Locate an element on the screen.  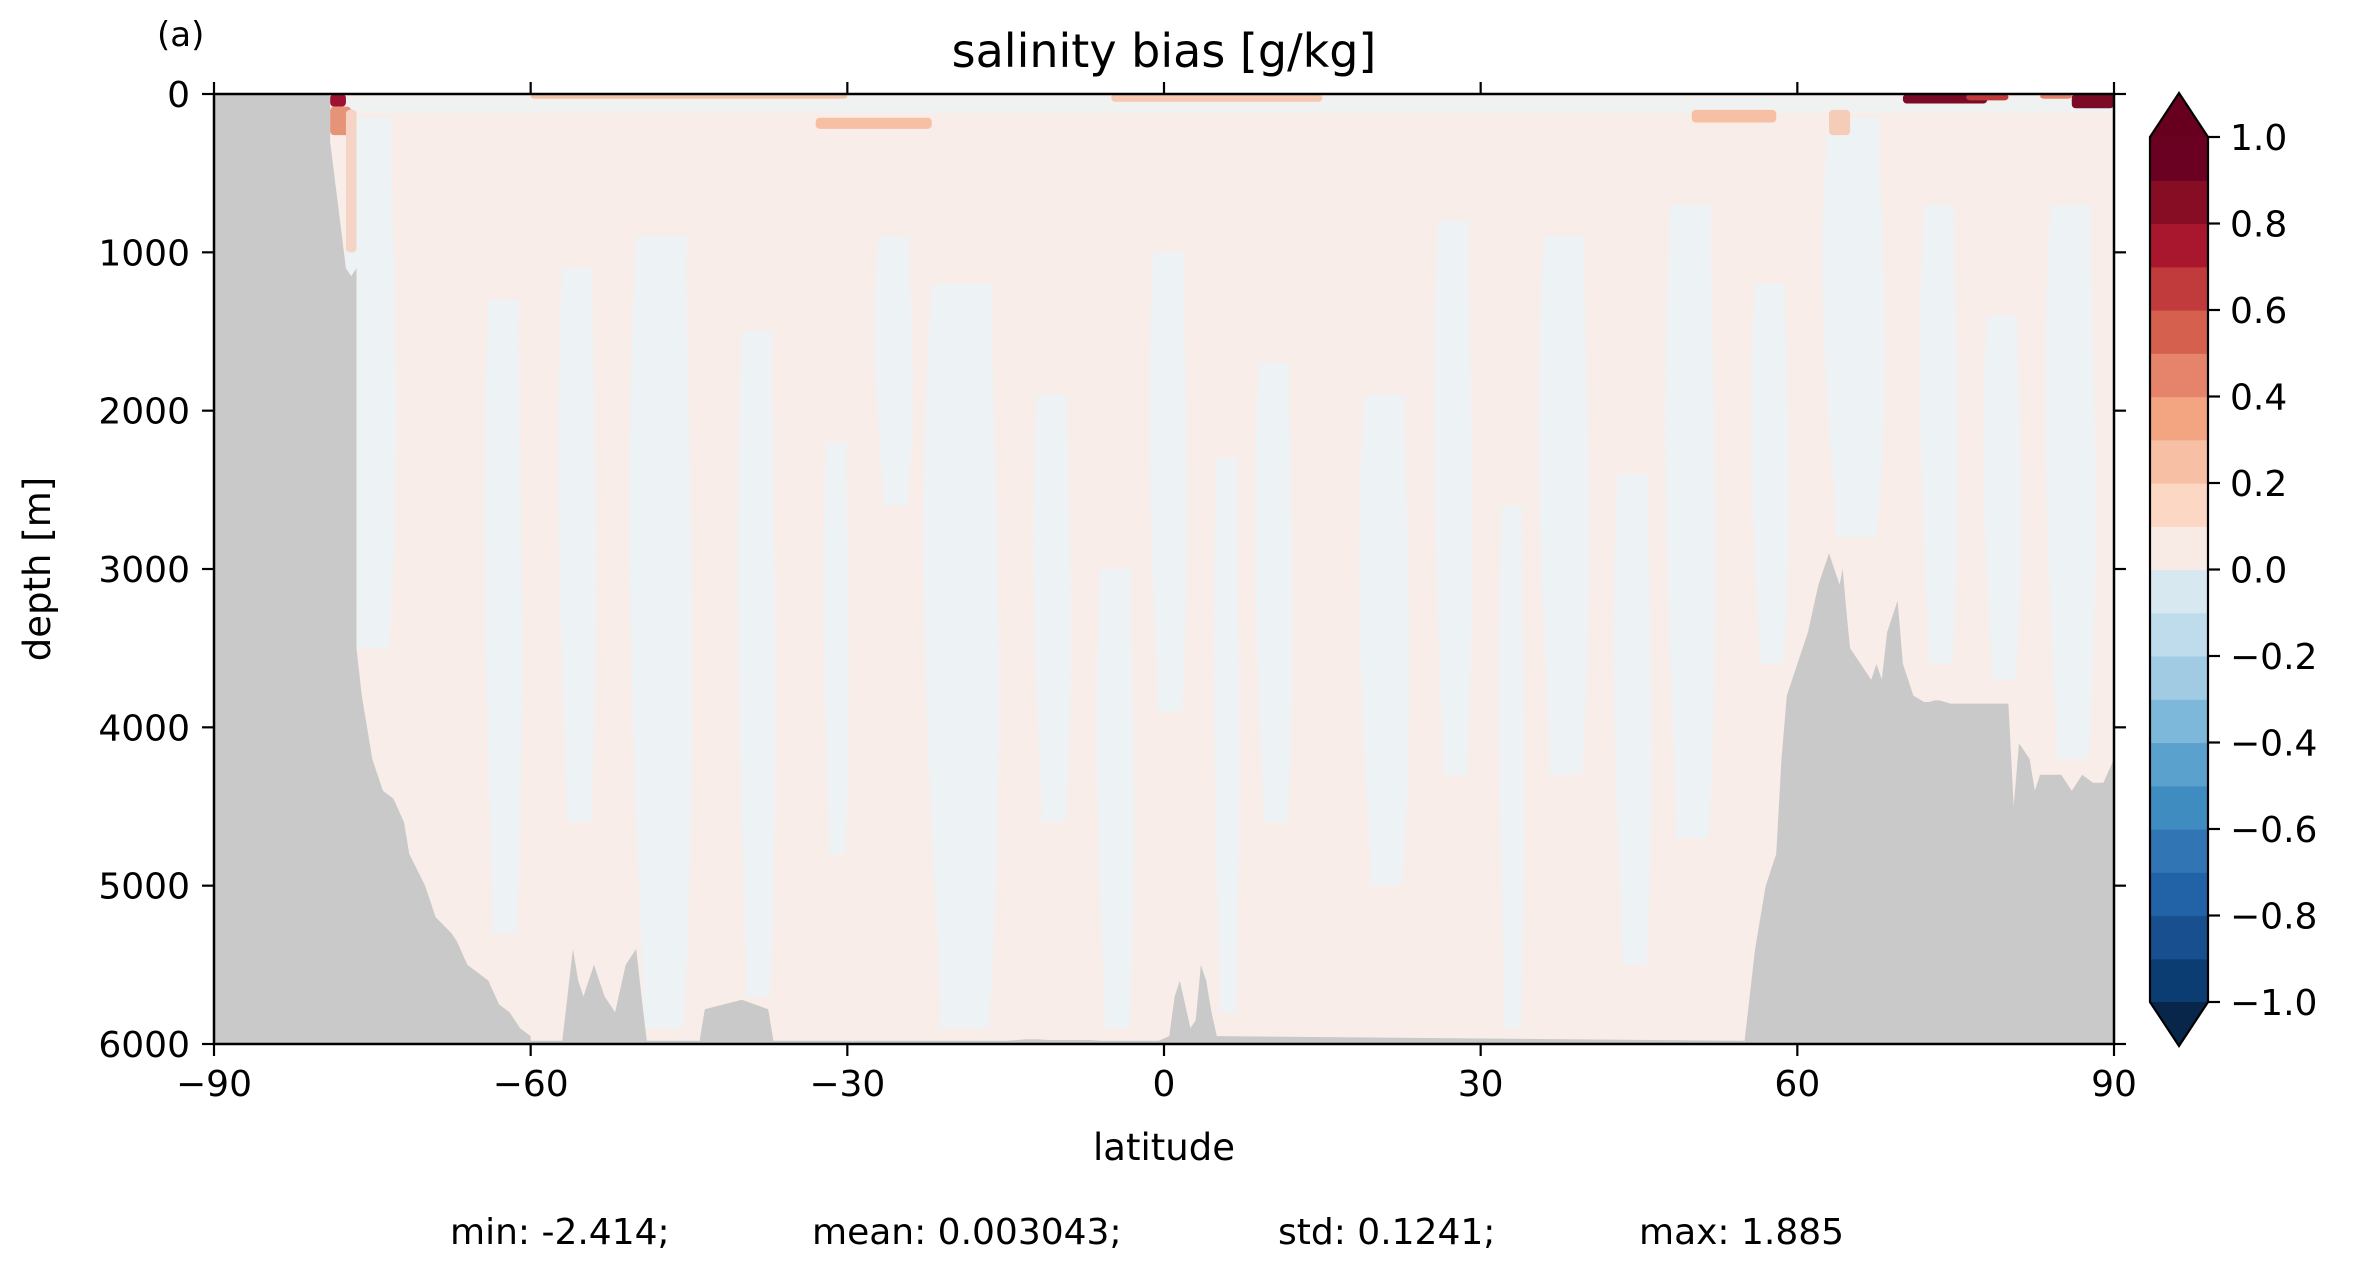
x-tick-label: −90 is located at coordinates (214, 1084).